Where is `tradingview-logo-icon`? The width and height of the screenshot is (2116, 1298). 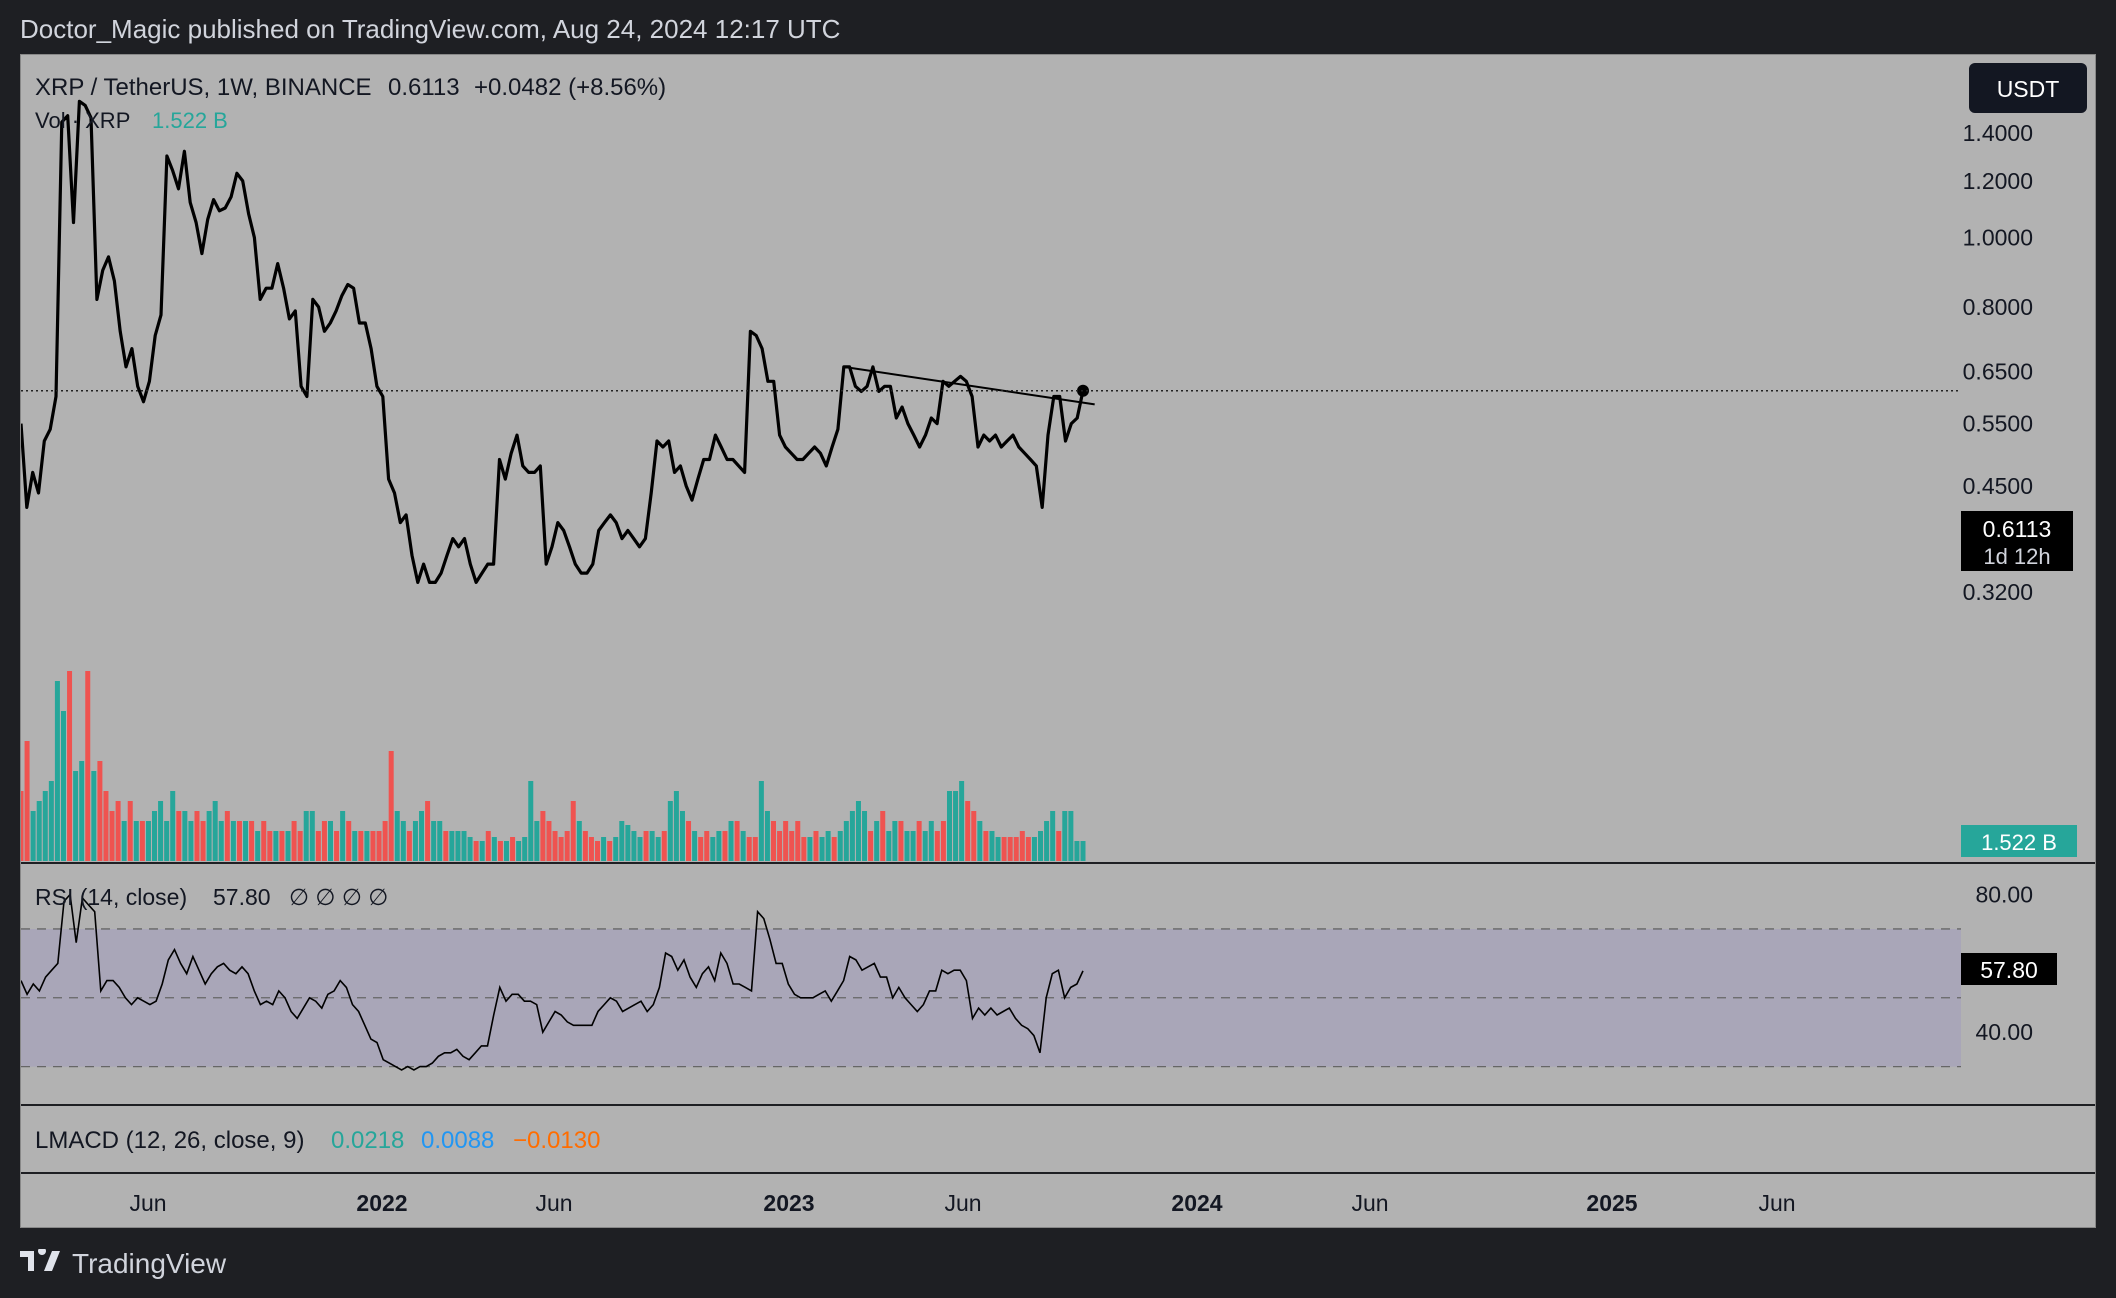
tradingview-logo-icon is located at coordinates (41, 1263).